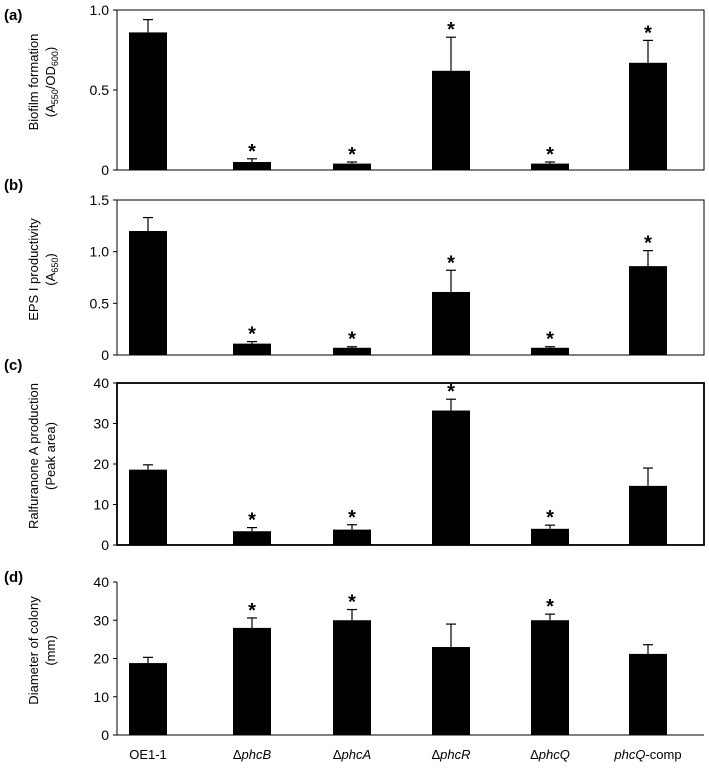 The height and width of the screenshot is (768, 709). I want to click on y-axis-label-line1: EPS I productivity, so click(33, 269).